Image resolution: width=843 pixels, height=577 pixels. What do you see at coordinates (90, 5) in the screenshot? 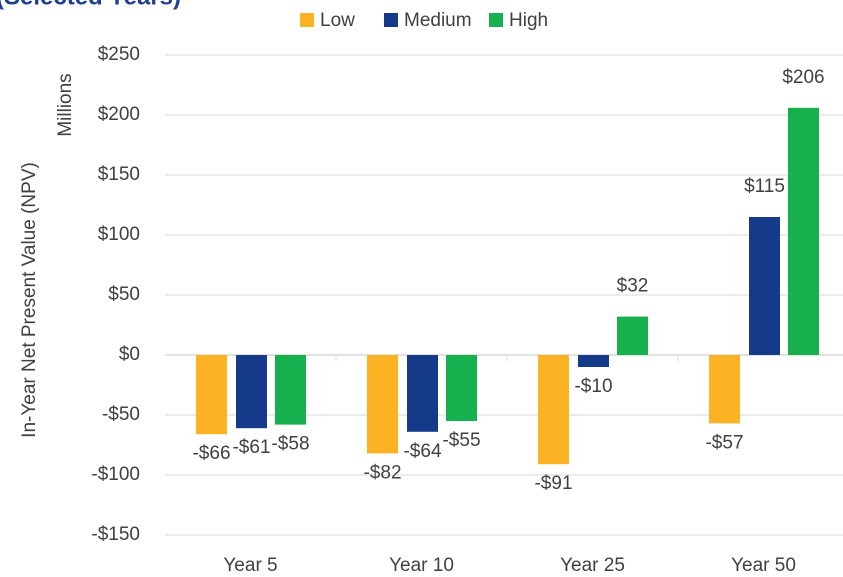
I see `chart-title: (Selected Years)` at bounding box center [90, 5].